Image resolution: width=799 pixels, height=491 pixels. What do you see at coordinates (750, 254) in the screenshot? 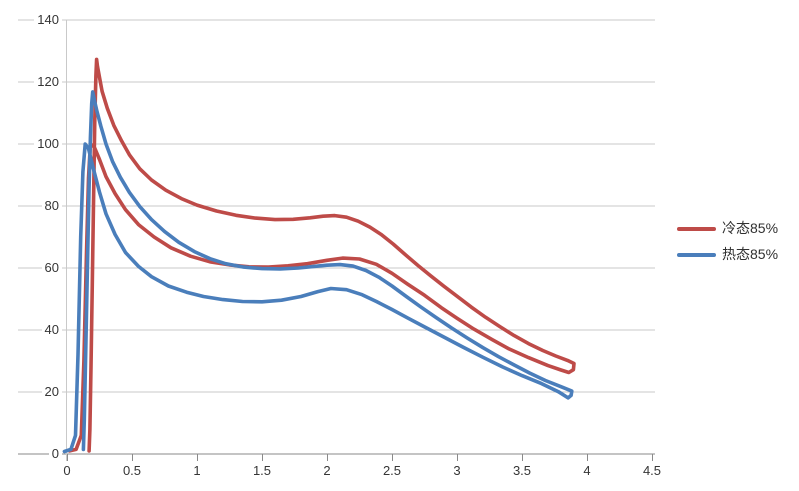
I see `legend-label-hot: 热态85%` at bounding box center [750, 254].